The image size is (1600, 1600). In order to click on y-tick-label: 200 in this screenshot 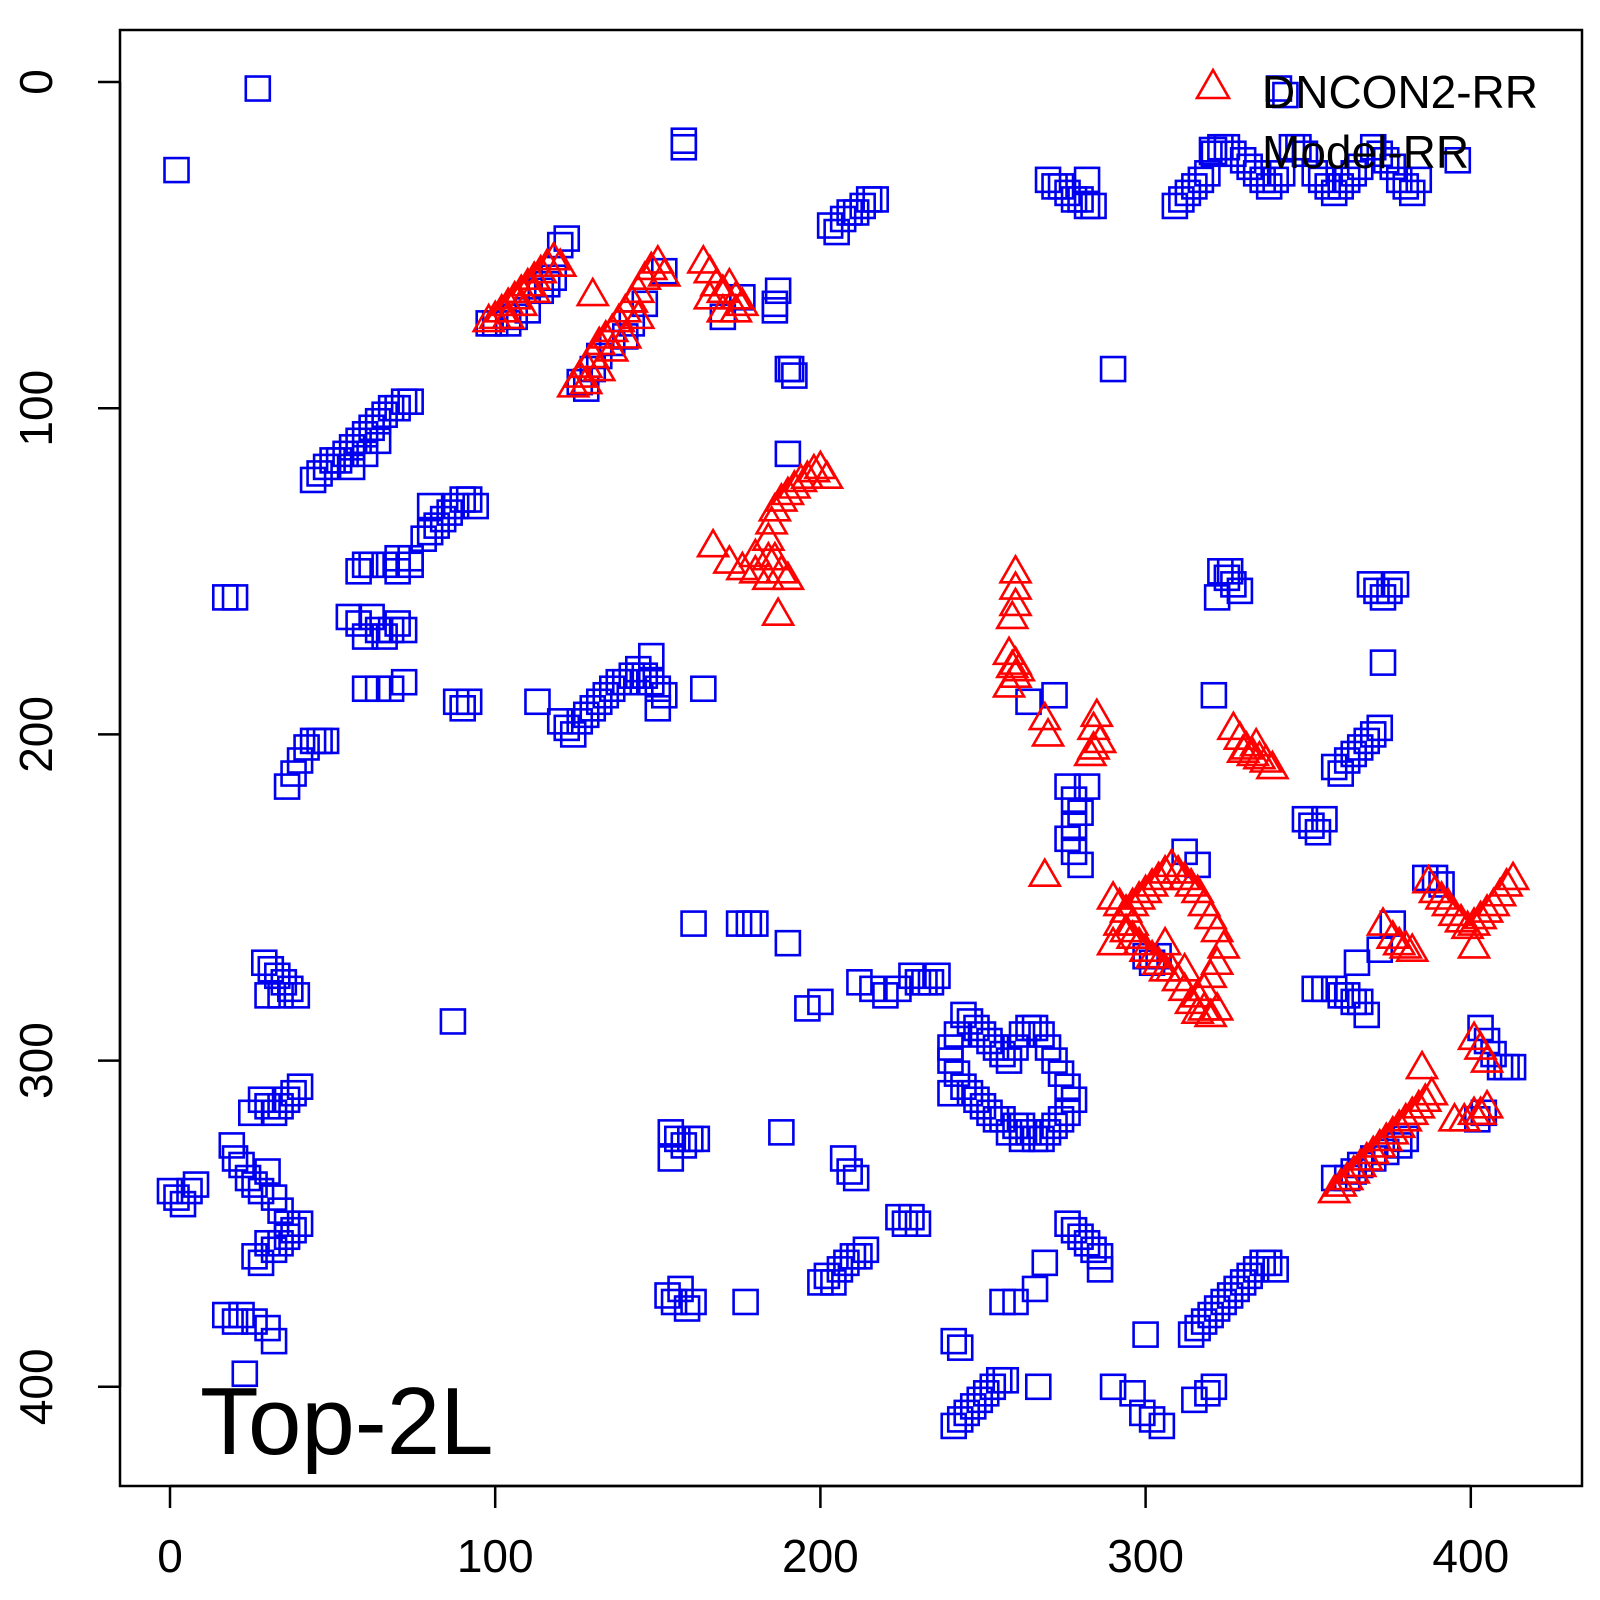, I will do `click(36, 734)`.